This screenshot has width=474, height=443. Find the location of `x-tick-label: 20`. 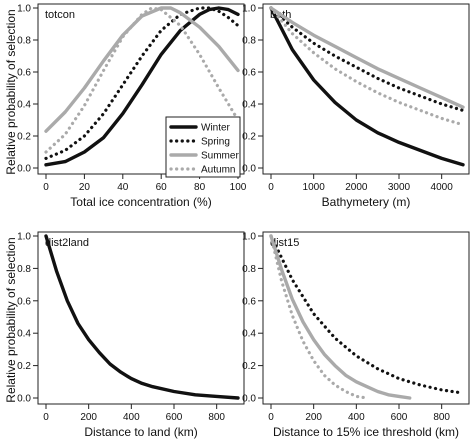

x-tick-label: 20 is located at coordinates (85, 187).